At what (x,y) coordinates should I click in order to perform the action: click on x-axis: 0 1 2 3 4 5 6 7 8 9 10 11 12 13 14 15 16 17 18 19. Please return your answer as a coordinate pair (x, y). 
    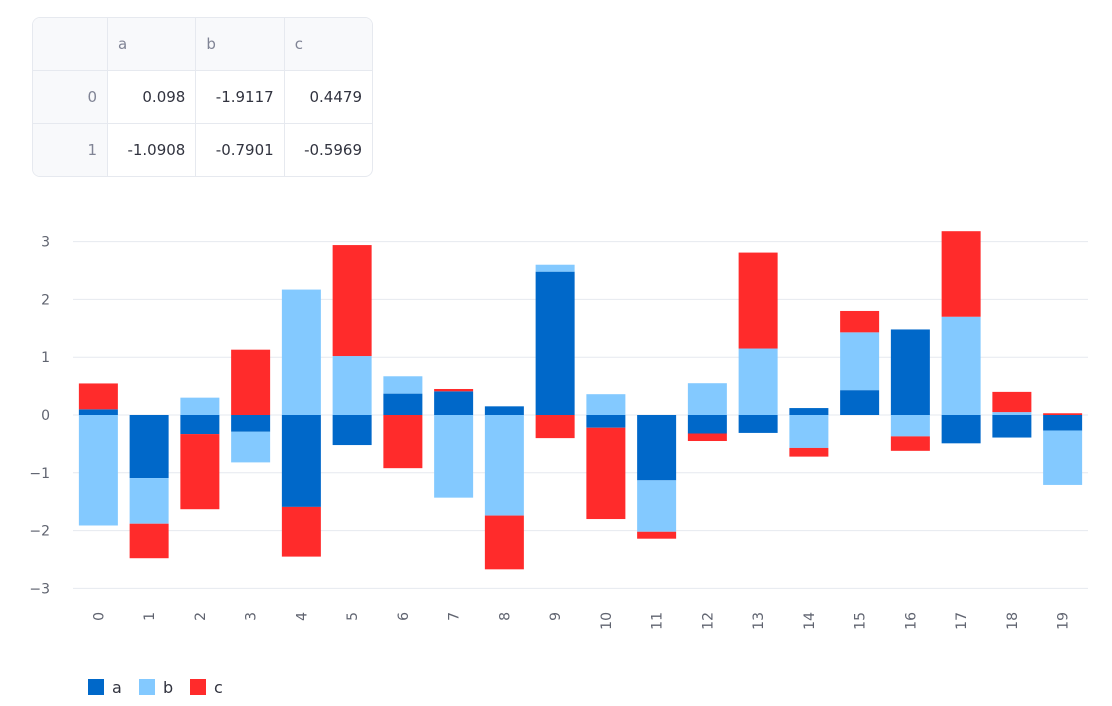
    Looking at the image, I should click on (581, 621).